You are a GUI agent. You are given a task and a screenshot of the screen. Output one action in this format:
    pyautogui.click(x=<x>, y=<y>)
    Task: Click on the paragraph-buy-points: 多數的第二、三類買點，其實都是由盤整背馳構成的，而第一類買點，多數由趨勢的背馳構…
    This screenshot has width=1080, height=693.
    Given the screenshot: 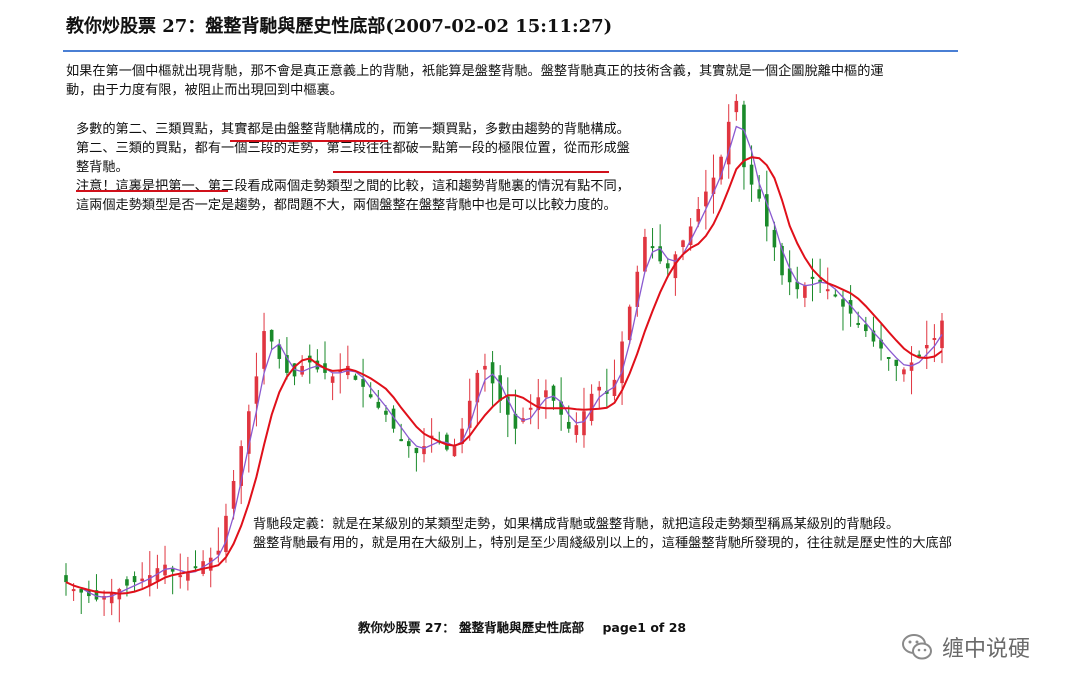 What is the action you would take?
    pyautogui.click(x=356, y=167)
    